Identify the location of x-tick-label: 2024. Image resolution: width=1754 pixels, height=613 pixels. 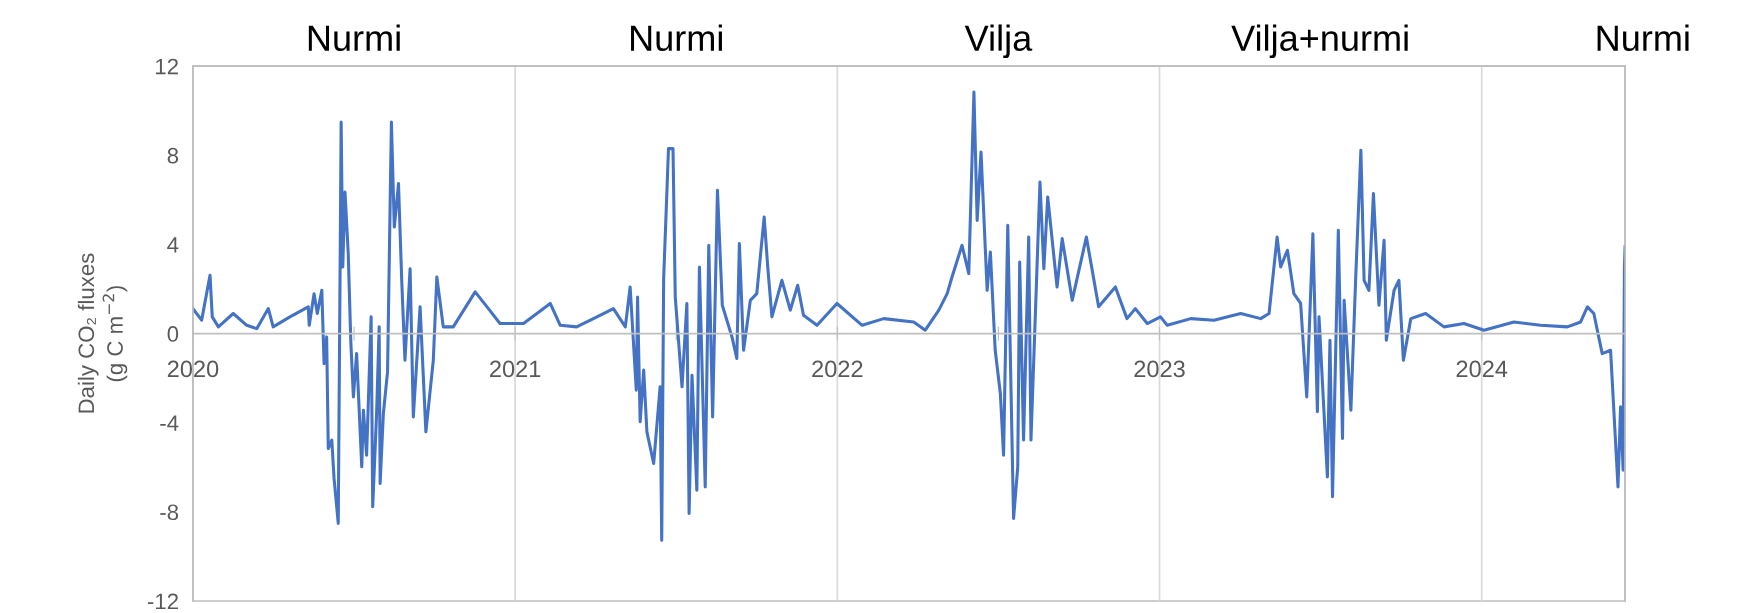
(1482, 369).